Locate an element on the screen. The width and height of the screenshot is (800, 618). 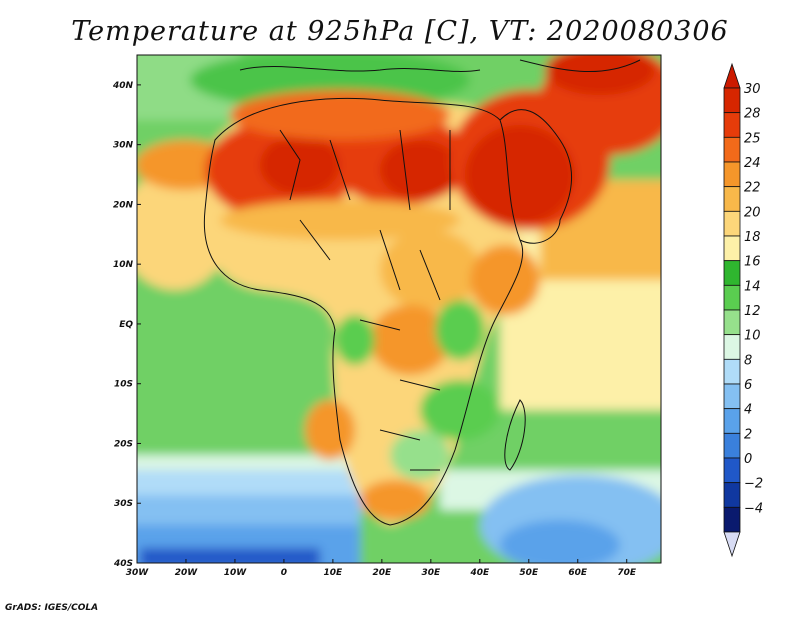
lon-tick-label: 10W is located at coordinates (236, 573).